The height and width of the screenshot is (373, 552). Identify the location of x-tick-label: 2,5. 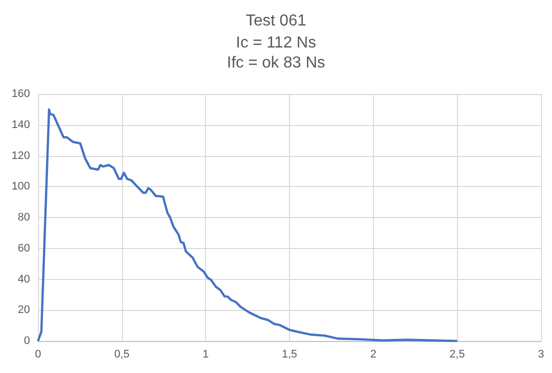
(457, 354).